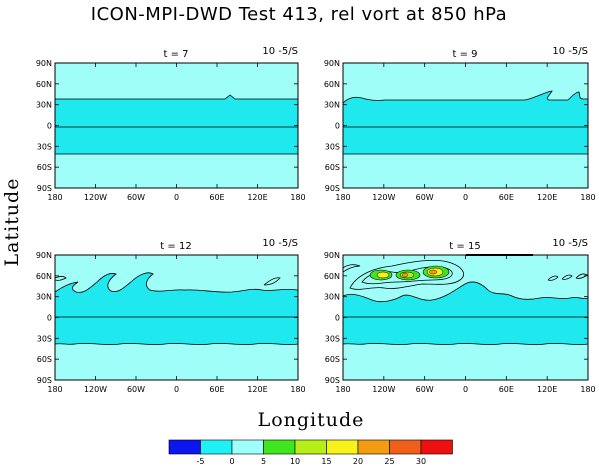 This screenshot has width=599, height=475. Describe the element at coordinates (465, 122) in the screenshot. I see `panel-2-tropical-band` at that location.